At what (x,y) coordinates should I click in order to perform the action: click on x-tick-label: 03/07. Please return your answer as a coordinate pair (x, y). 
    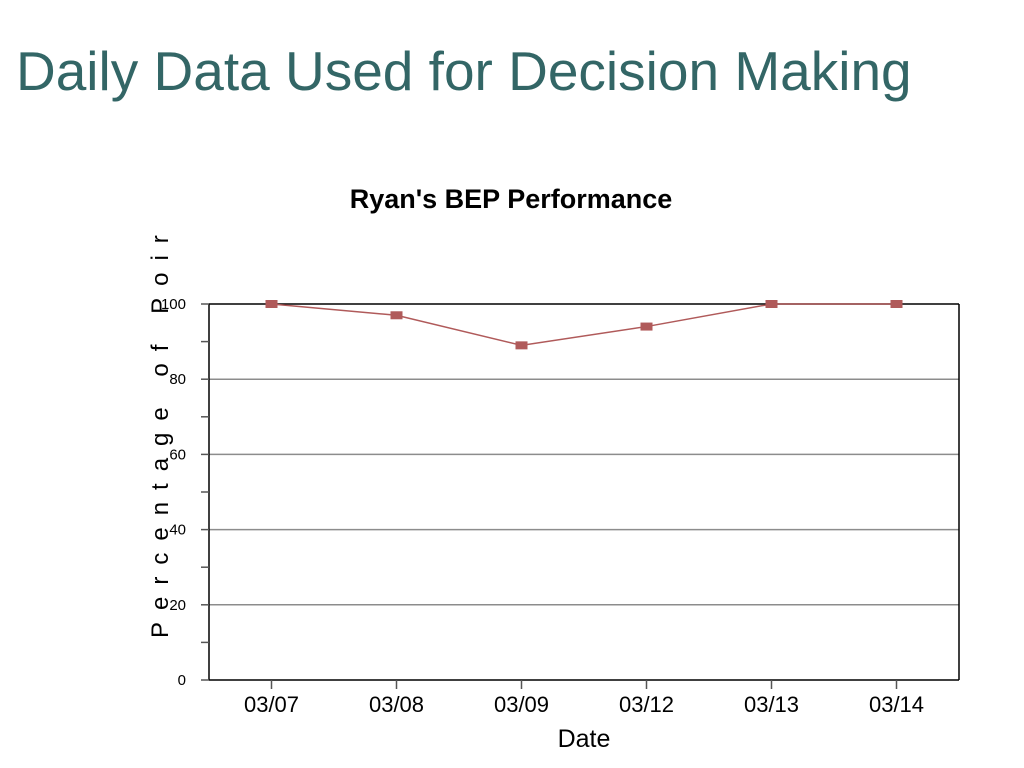
    Looking at the image, I should click on (271, 704).